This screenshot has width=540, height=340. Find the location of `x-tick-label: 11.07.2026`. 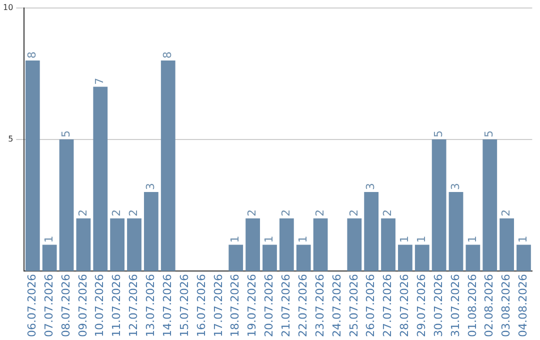

x-tick-label: 11.07.2026 is located at coordinates (117, 306).